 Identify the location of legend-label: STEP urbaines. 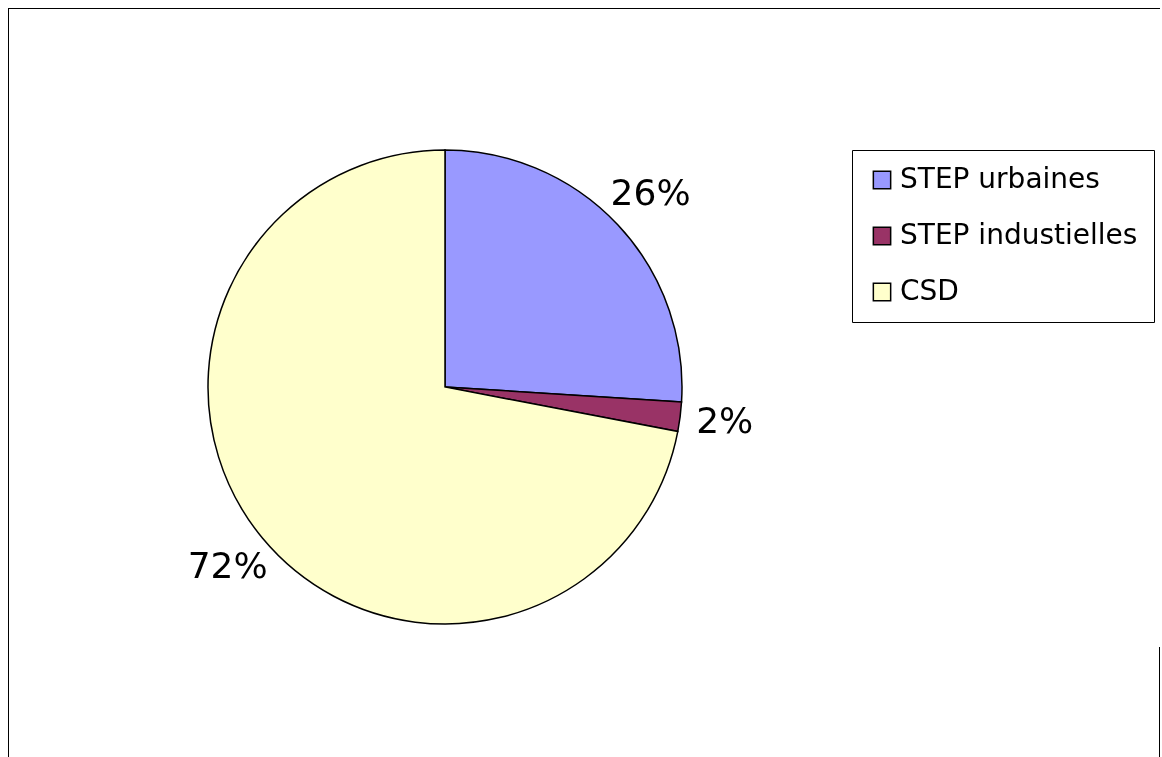
(1000, 178).